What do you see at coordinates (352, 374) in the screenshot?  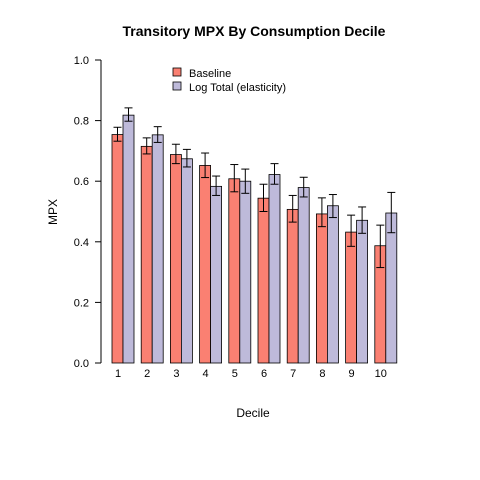 I see `x-tick-label-9: 9` at bounding box center [352, 374].